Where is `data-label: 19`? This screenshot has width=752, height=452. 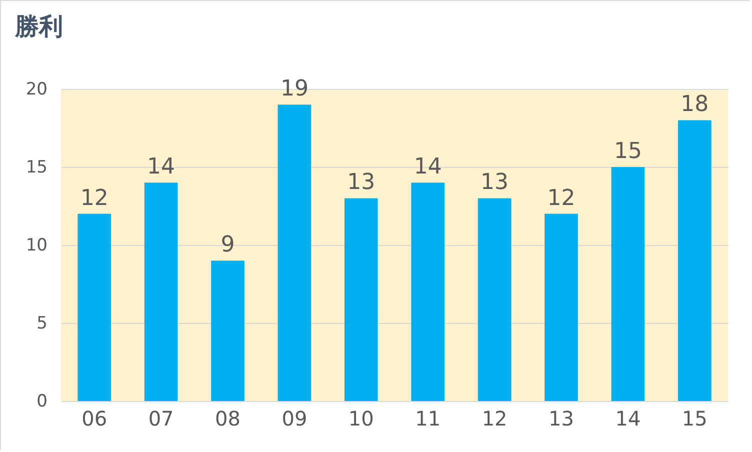 data-label: 19 is located at coordinates (294, 89).